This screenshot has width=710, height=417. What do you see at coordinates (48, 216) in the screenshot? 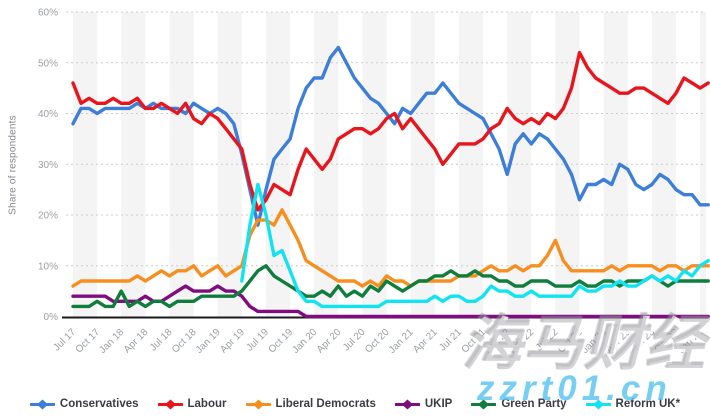
I see `y-tick-label: 20%` at bounding box center [48, 216].